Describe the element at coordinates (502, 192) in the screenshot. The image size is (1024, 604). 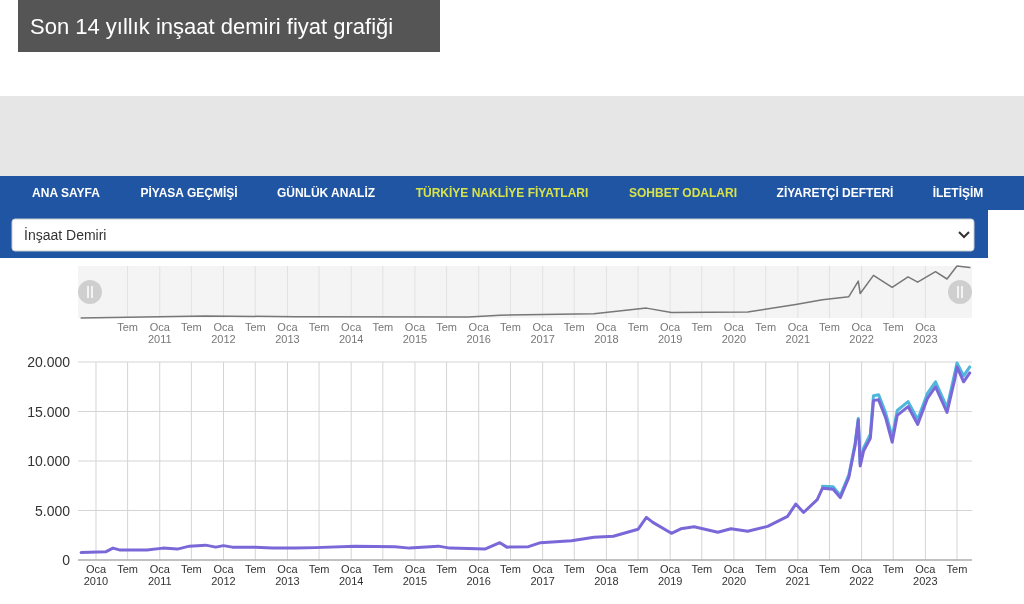
I see `text: TÜRKİYE NAKLİYE FİYATLARI` at that location.